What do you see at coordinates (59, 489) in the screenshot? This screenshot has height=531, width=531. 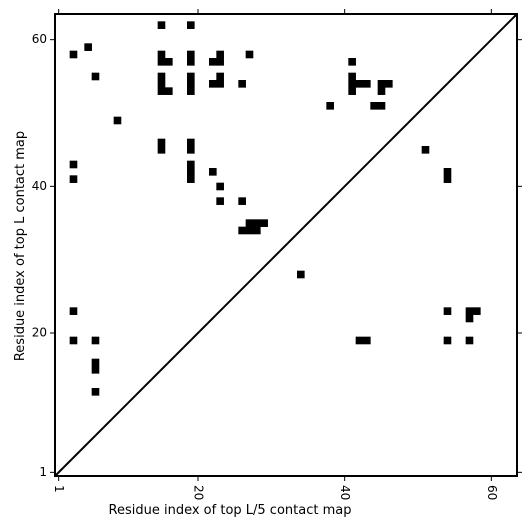 I see `x-tick-label: 1` at bounding box center [59, 489].